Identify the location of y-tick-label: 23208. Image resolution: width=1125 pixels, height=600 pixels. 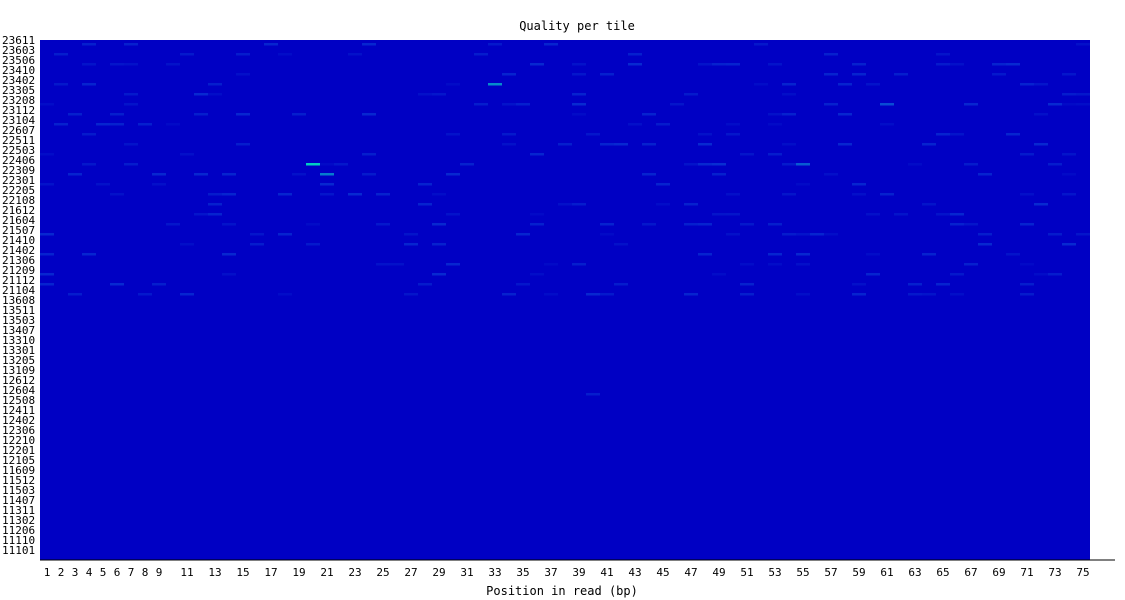
(18, 100).